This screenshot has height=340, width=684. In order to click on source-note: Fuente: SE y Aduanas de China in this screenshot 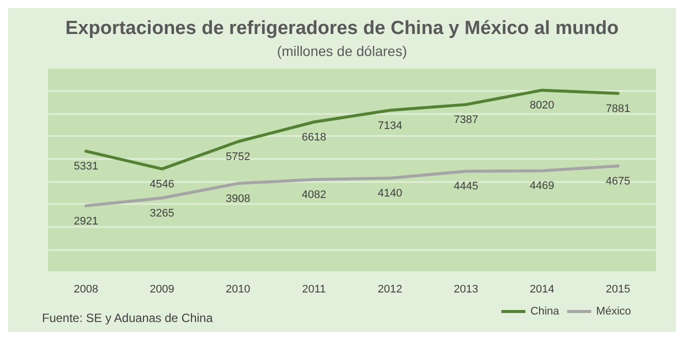, I will do `click(128, 318)`.